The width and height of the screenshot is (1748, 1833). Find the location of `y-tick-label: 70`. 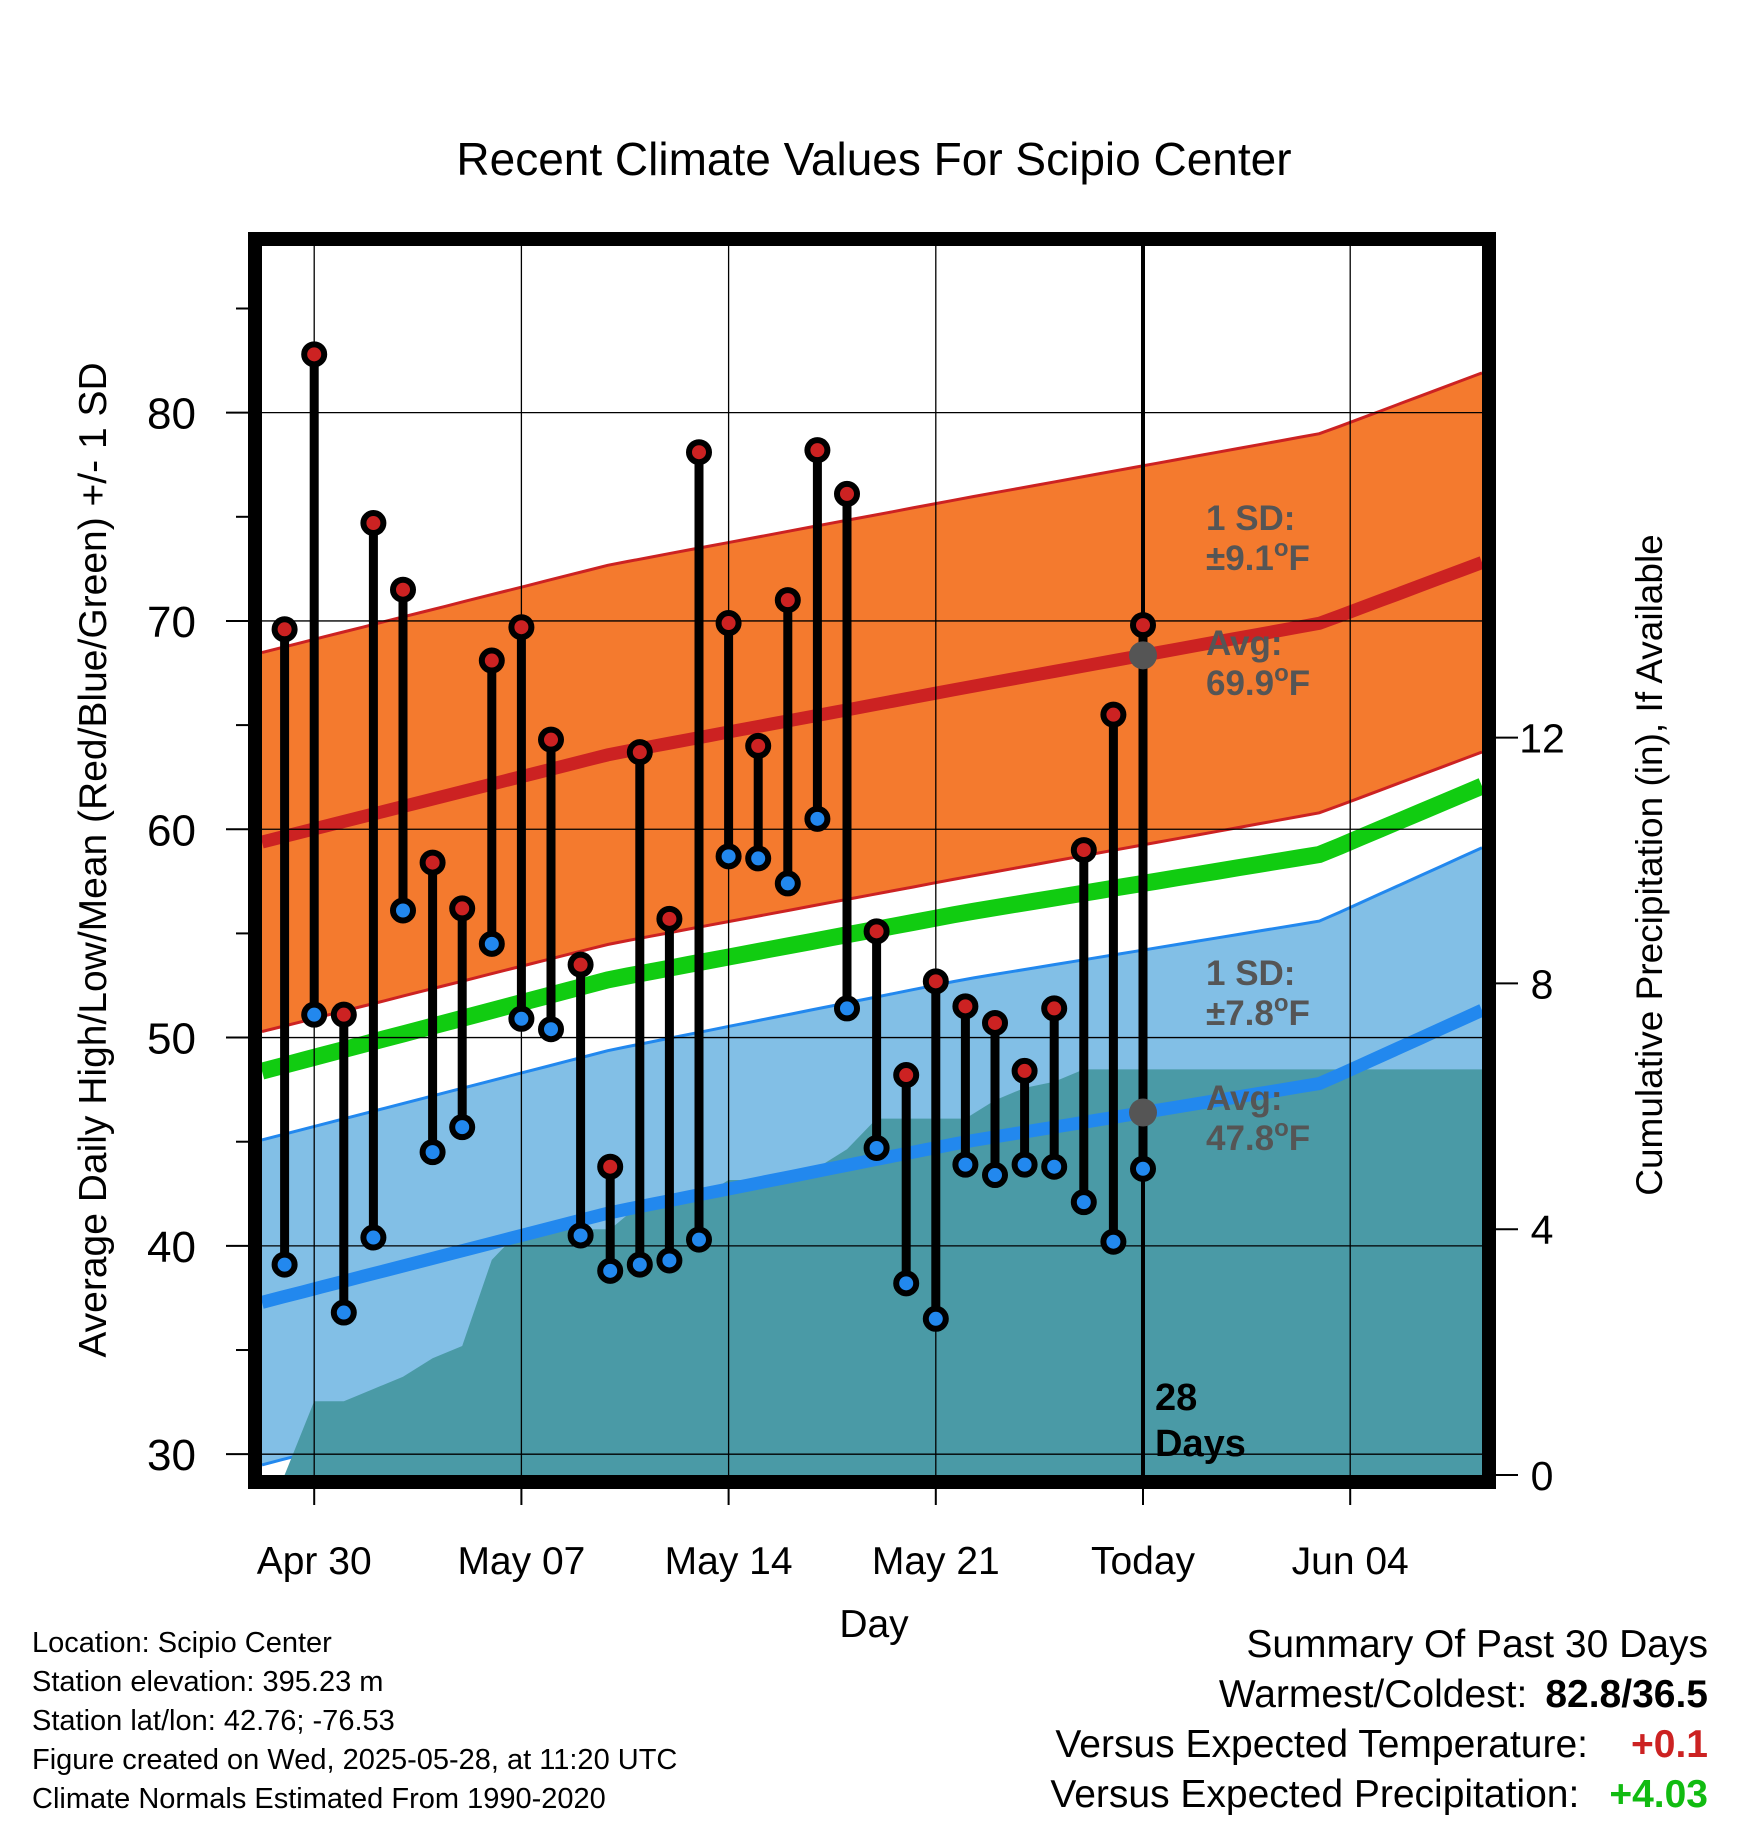

y-tick-label: 70 is located at coordinates (171, 622).